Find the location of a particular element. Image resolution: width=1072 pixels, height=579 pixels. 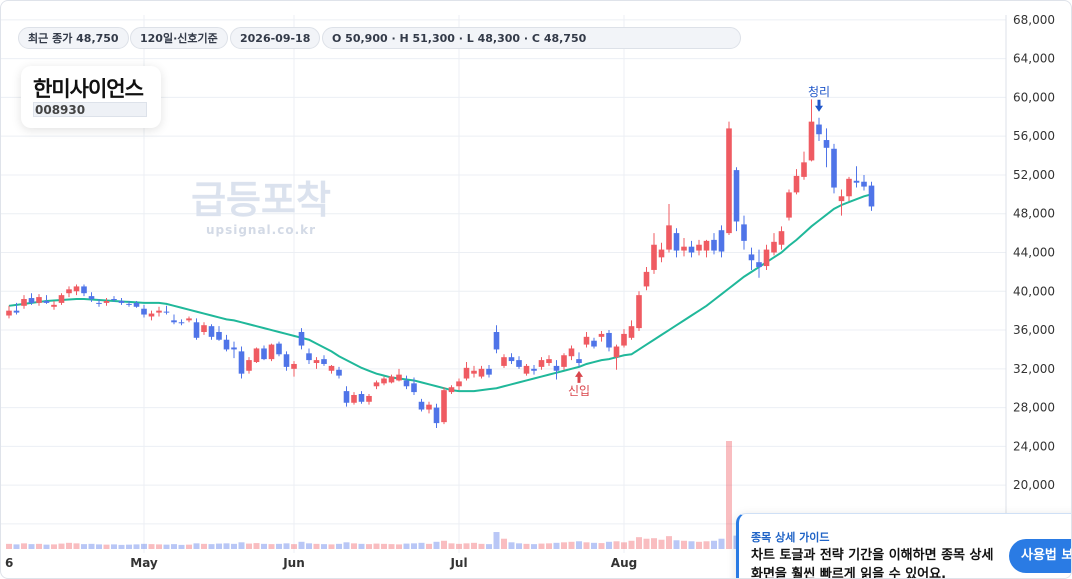

basis-chip: 120일·신호기준 is located at coordinates (179, 38).